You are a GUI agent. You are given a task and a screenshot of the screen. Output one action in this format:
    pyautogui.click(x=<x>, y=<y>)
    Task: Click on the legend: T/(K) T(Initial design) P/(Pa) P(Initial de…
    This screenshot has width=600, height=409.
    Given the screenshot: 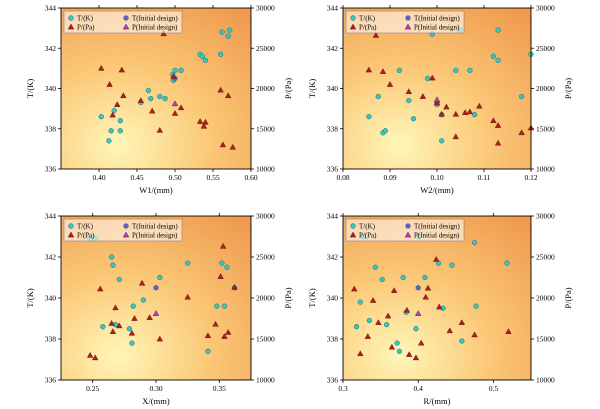 What is the action you would take?
    pyautogui.click(x=405, y=22)
    